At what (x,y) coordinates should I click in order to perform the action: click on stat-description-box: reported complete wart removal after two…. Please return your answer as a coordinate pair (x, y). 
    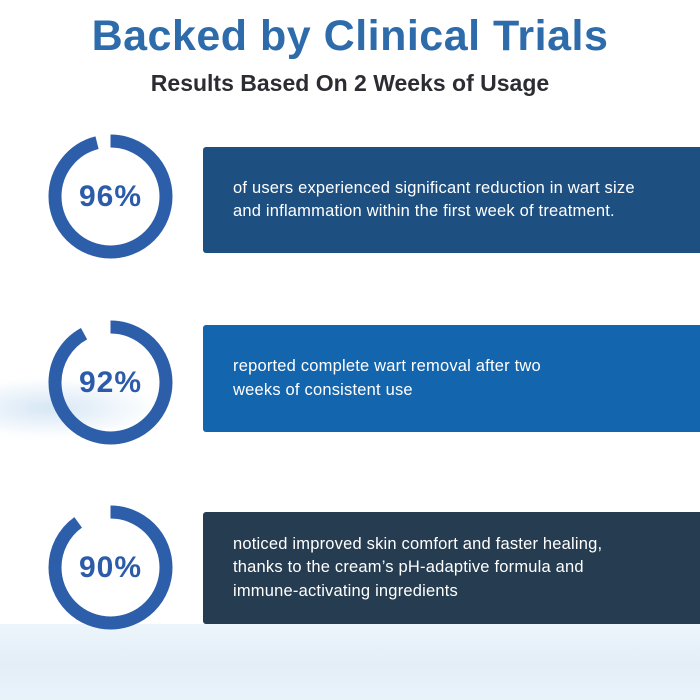
    Looking at the image, I should click on (451, 378).